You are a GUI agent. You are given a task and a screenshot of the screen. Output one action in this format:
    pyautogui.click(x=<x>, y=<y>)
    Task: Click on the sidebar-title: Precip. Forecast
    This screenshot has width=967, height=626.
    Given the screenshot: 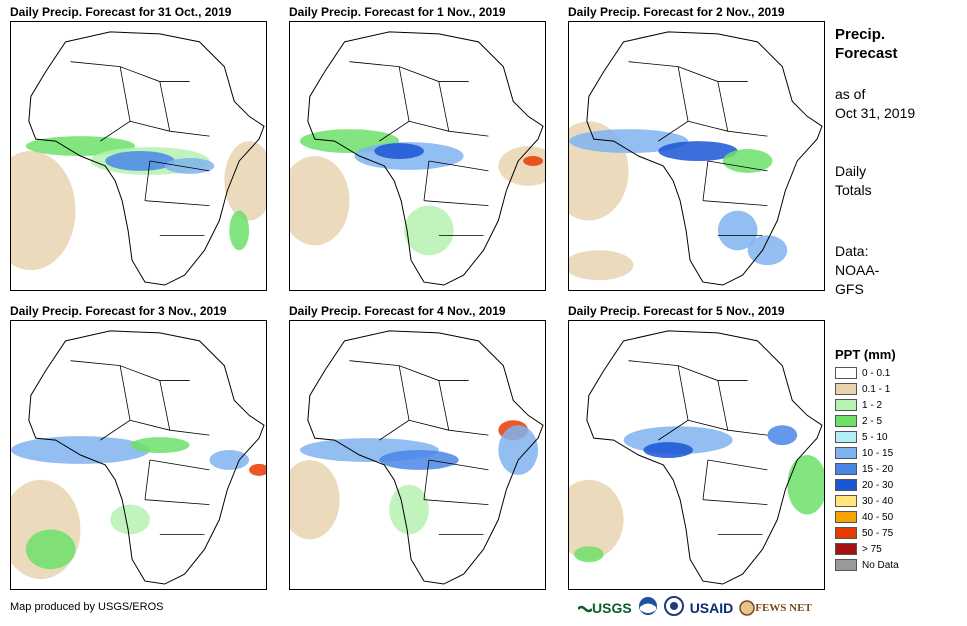 What is the action you would take?
    pyautogui.click(x=866, y=44)
    